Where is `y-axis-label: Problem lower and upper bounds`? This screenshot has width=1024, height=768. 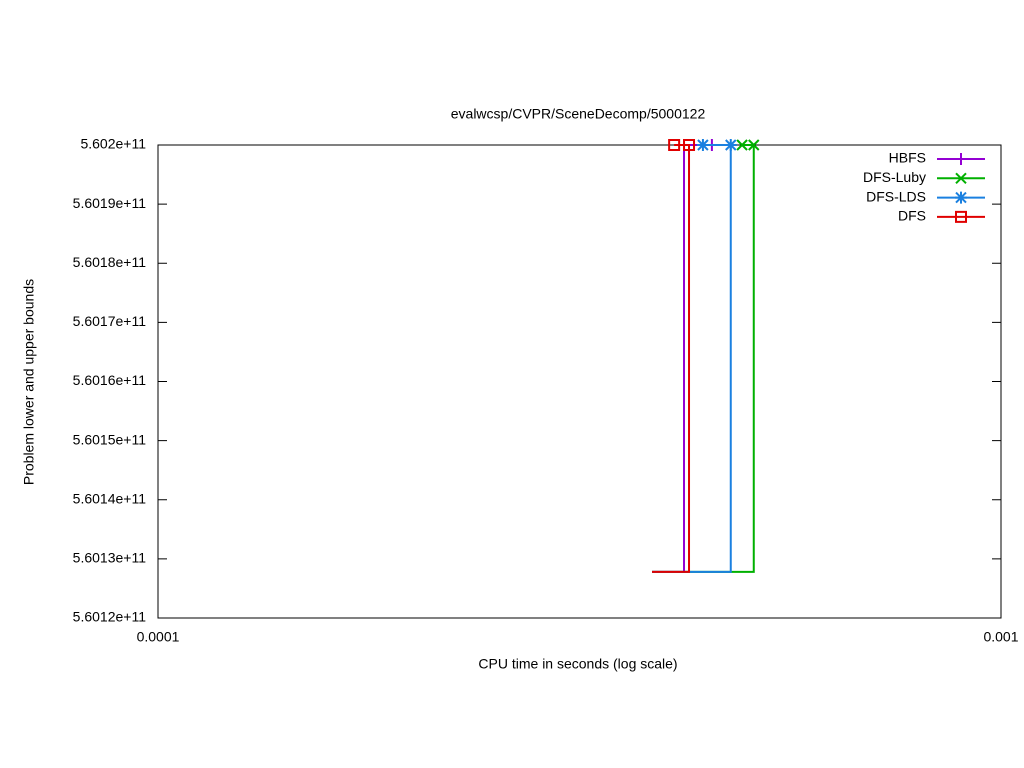 y-axis-label: Problem lower and upper bounds is located at coordinates (29, 382).